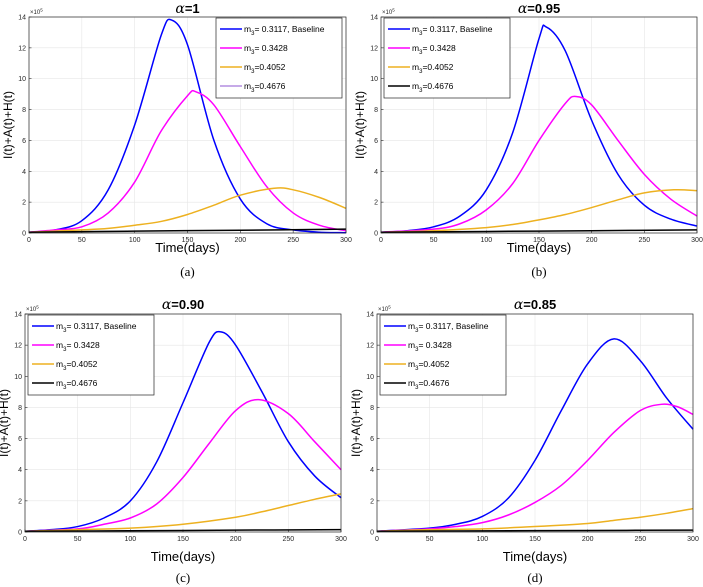  What do you see at coordinates (539, 9) in the screenshot?
I see `chart-title: α=0.95` at bounding box center [539, 9].